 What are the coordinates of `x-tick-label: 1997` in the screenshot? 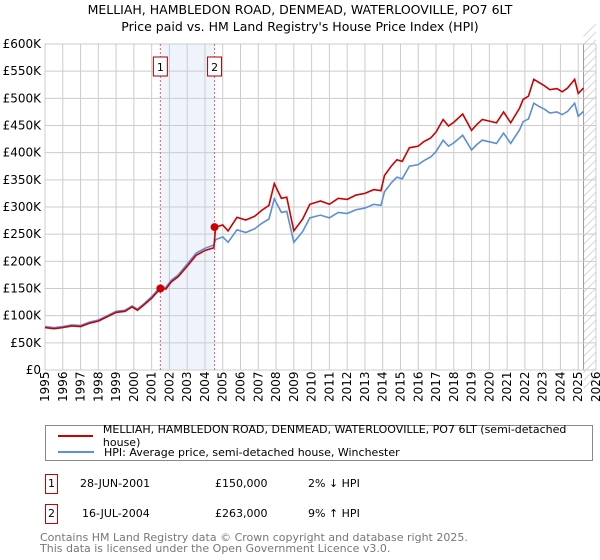 It's located at (81, 386).